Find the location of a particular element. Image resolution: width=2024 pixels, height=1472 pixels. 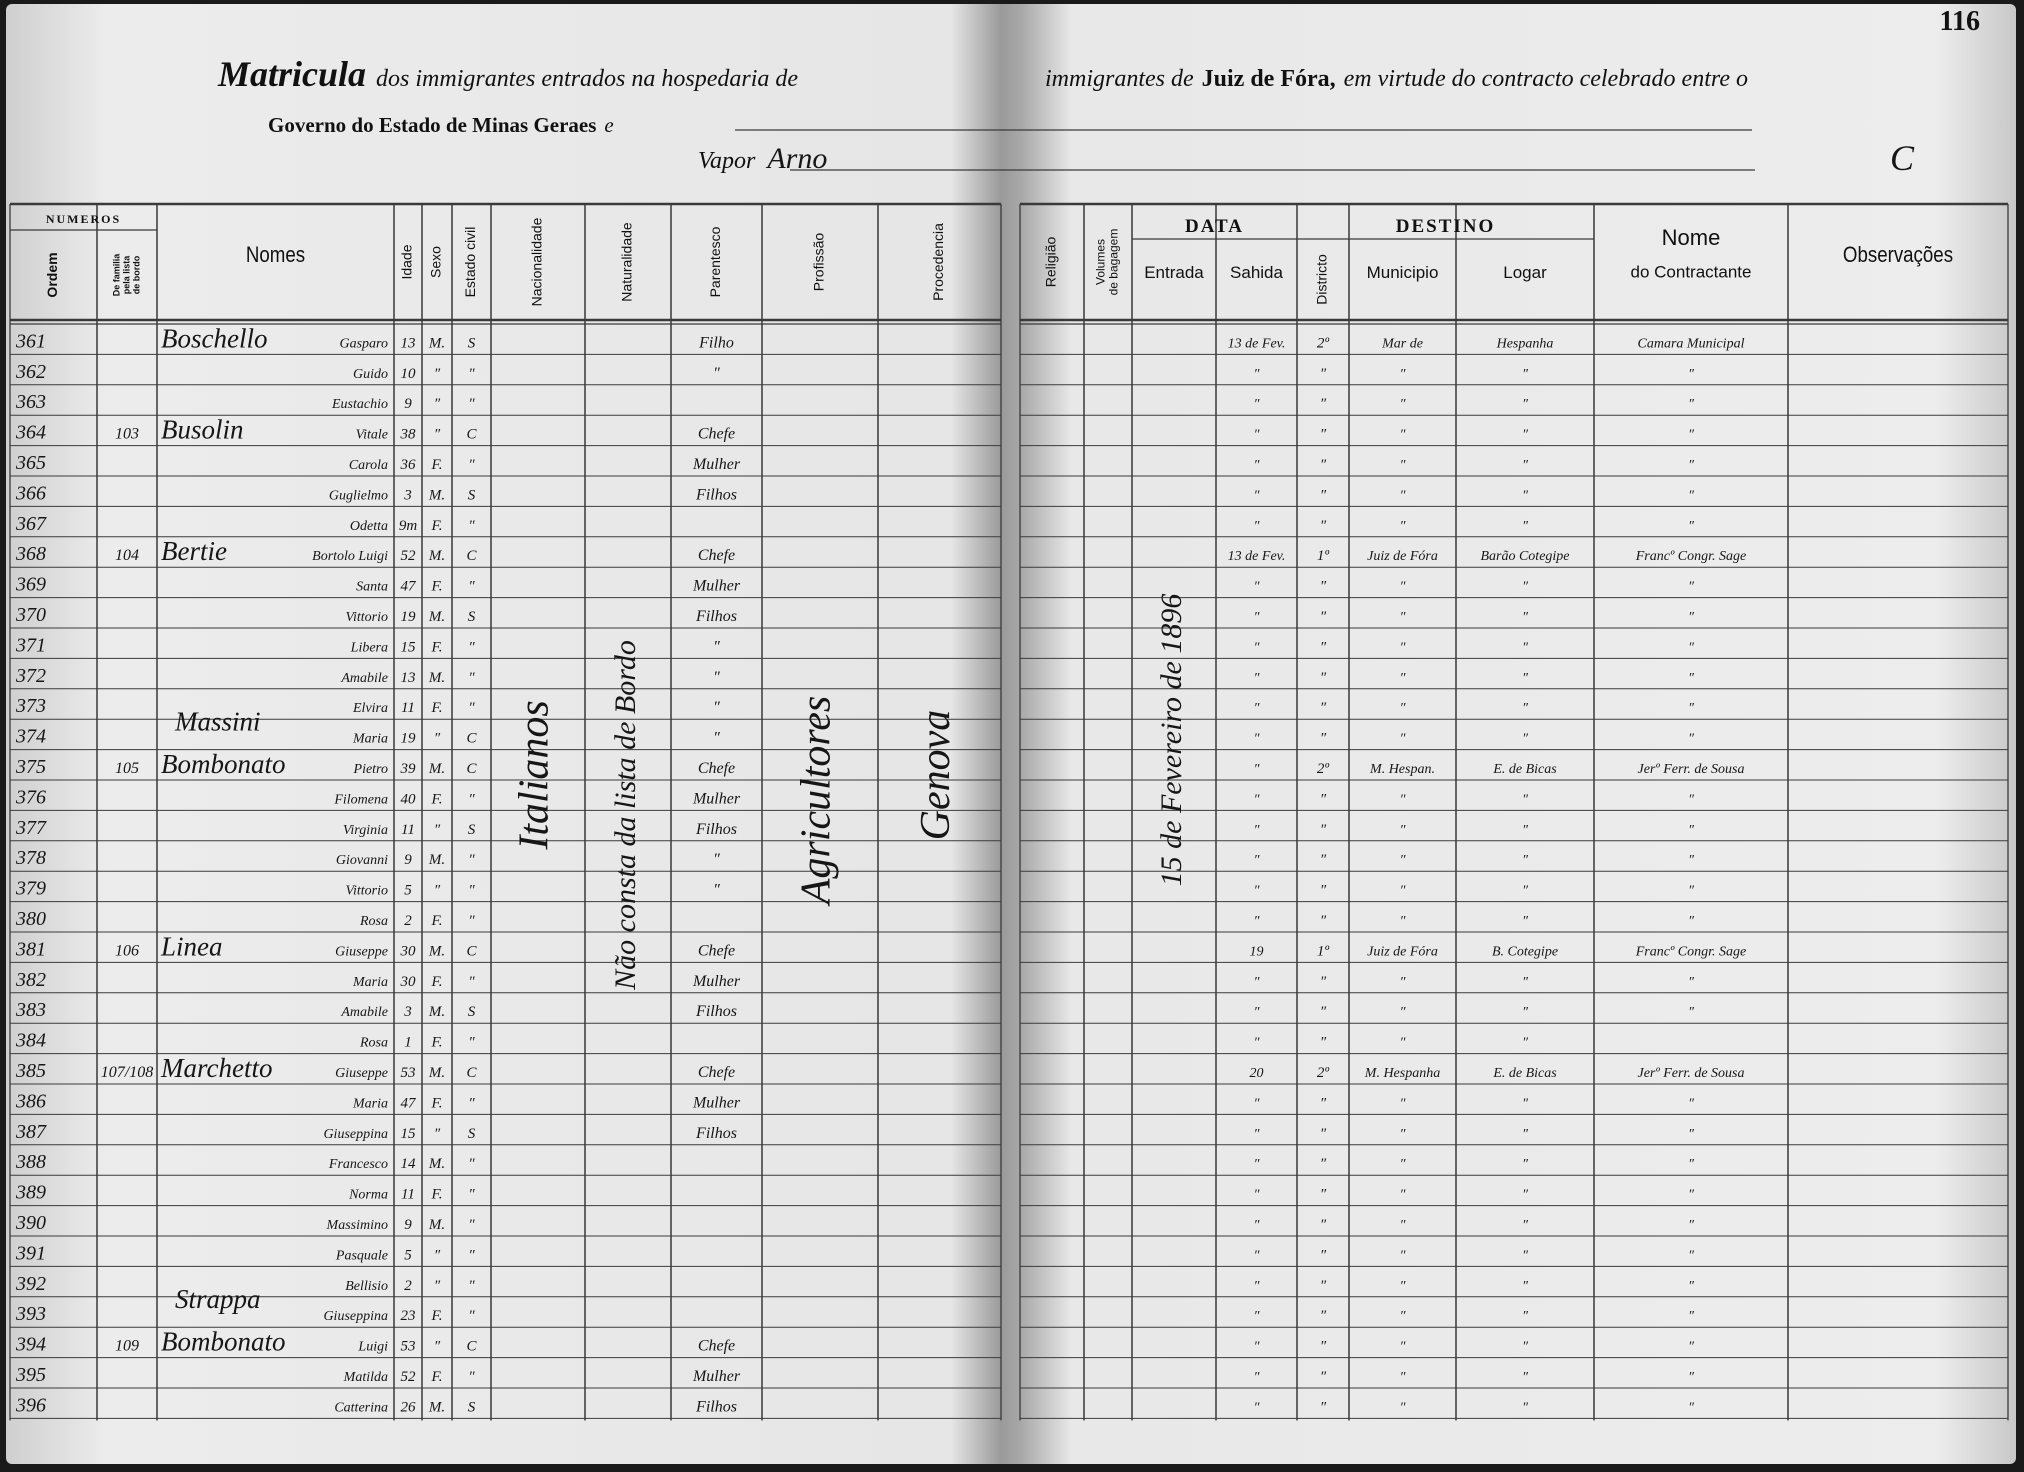

cell-idade: 5 is located at coordinates (408, 1255).